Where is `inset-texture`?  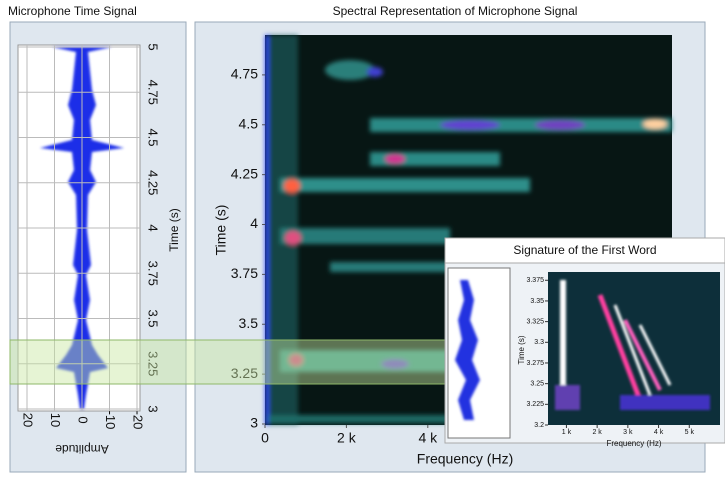 inset-texture is located at coordinates (632, 345).